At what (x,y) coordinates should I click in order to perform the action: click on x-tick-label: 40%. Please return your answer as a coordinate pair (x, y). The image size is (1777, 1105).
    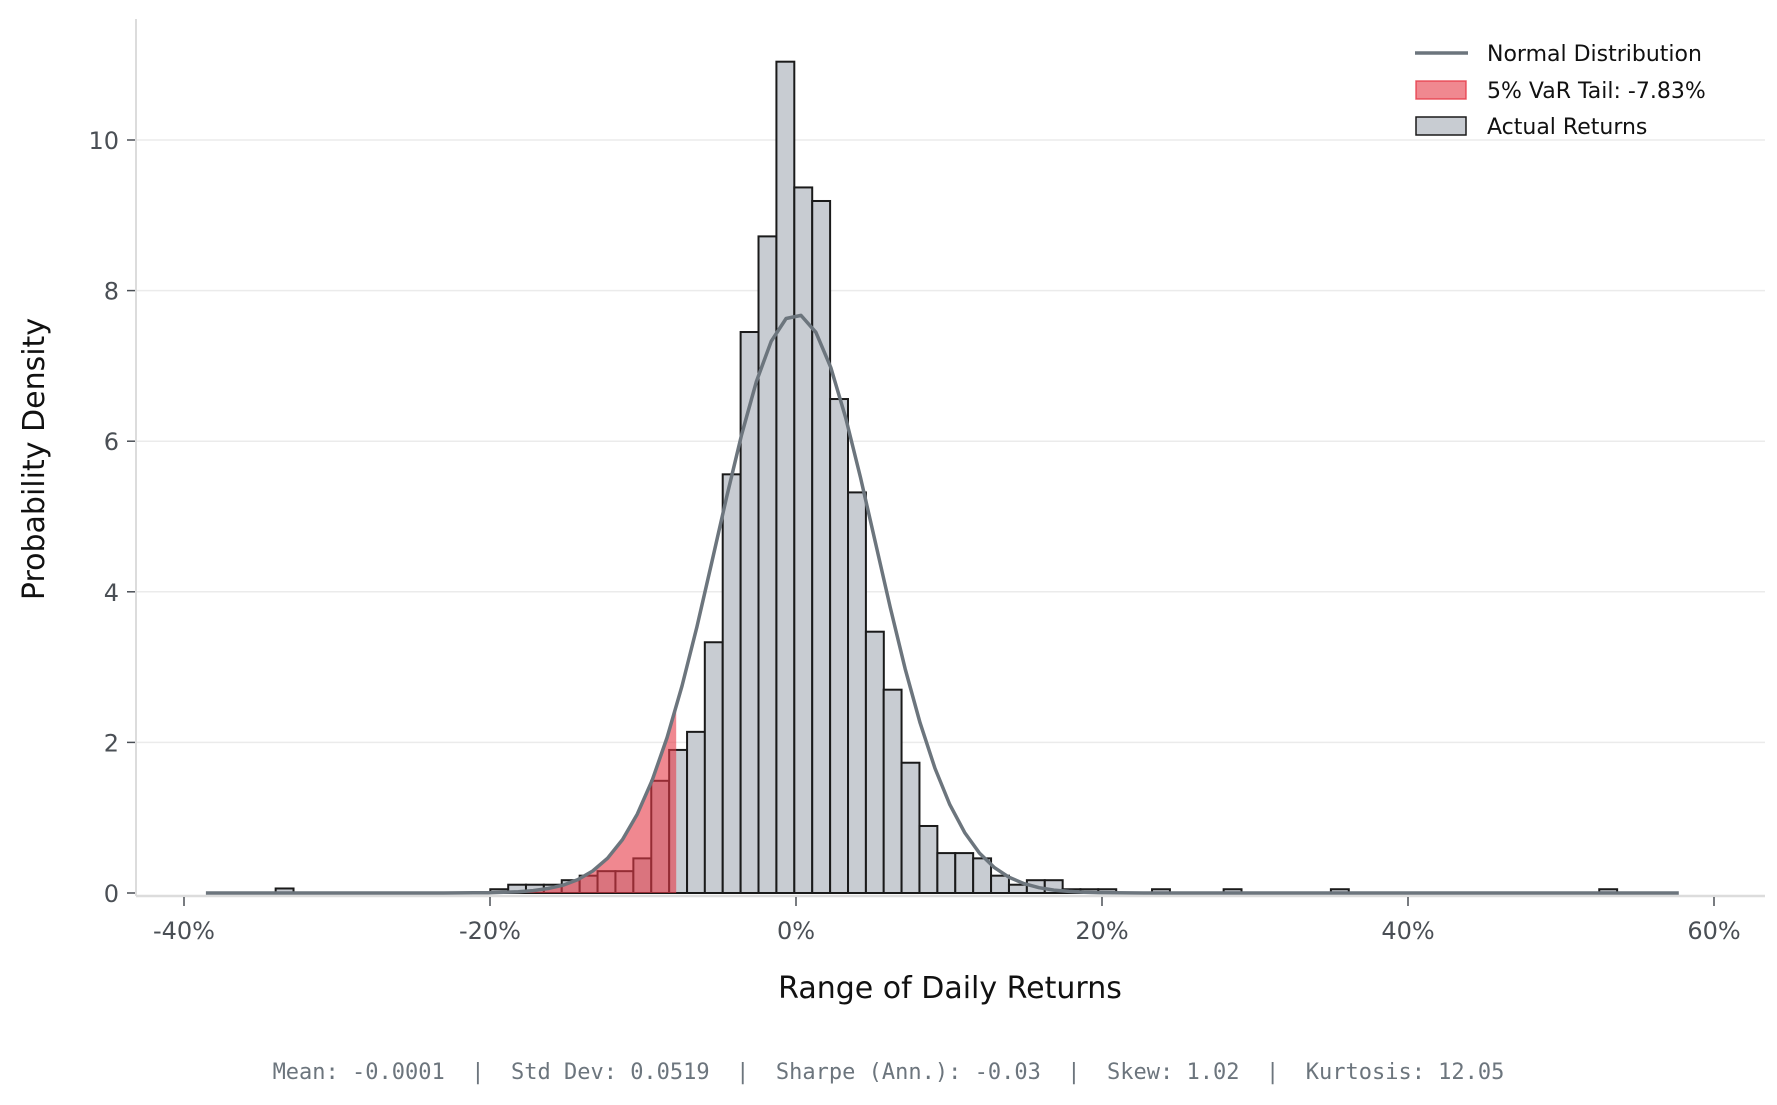
    Looking at the image, I should click on (1407, 931).